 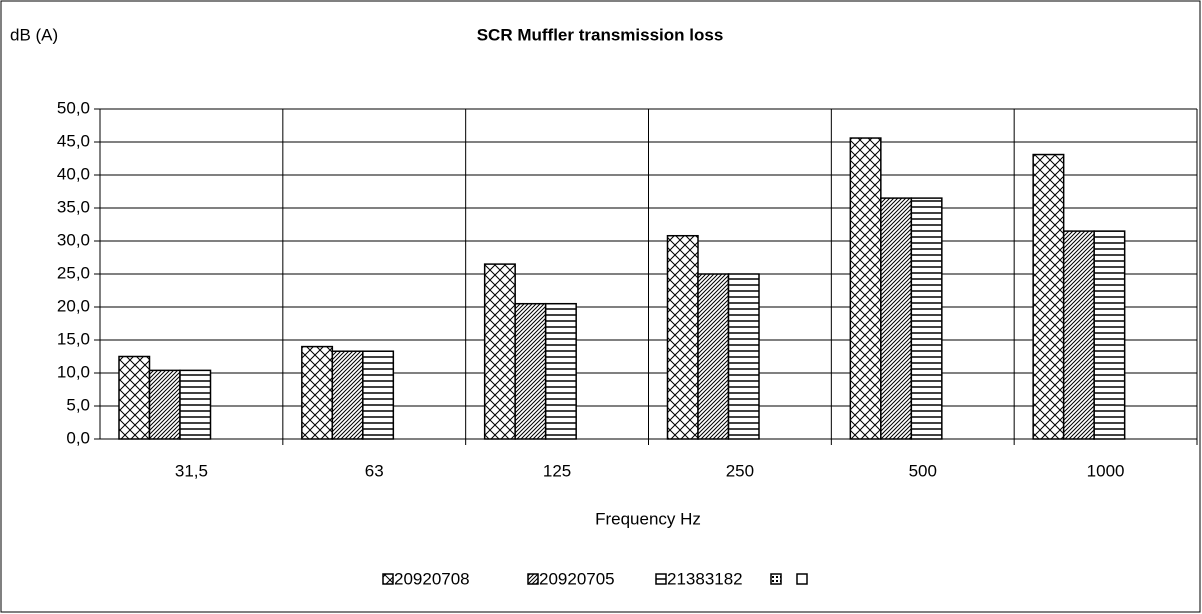 What do you see at coordinates (73, 272) in the screenshot?
I see `y-tick-label: 25,0` at bounding box center [73, 272].